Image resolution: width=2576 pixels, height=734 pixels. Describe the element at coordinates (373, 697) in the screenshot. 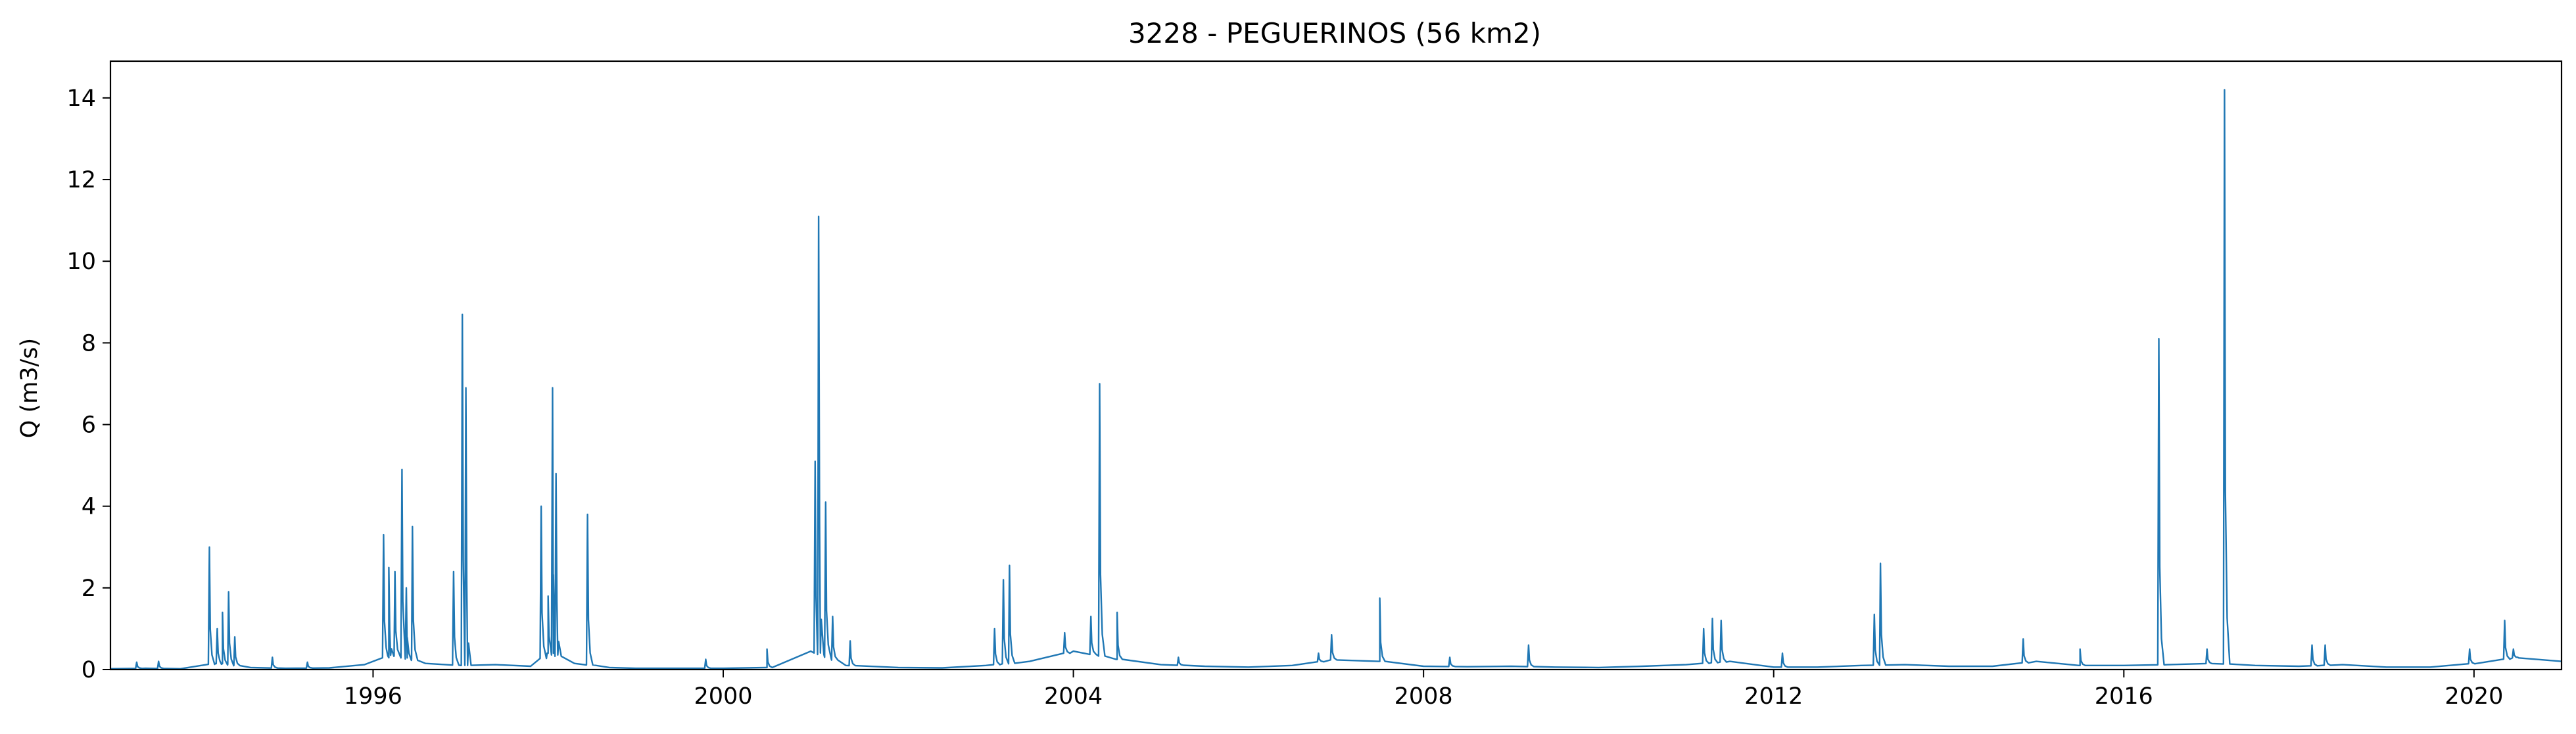

I see `x-tick-label: 1996` at that location.